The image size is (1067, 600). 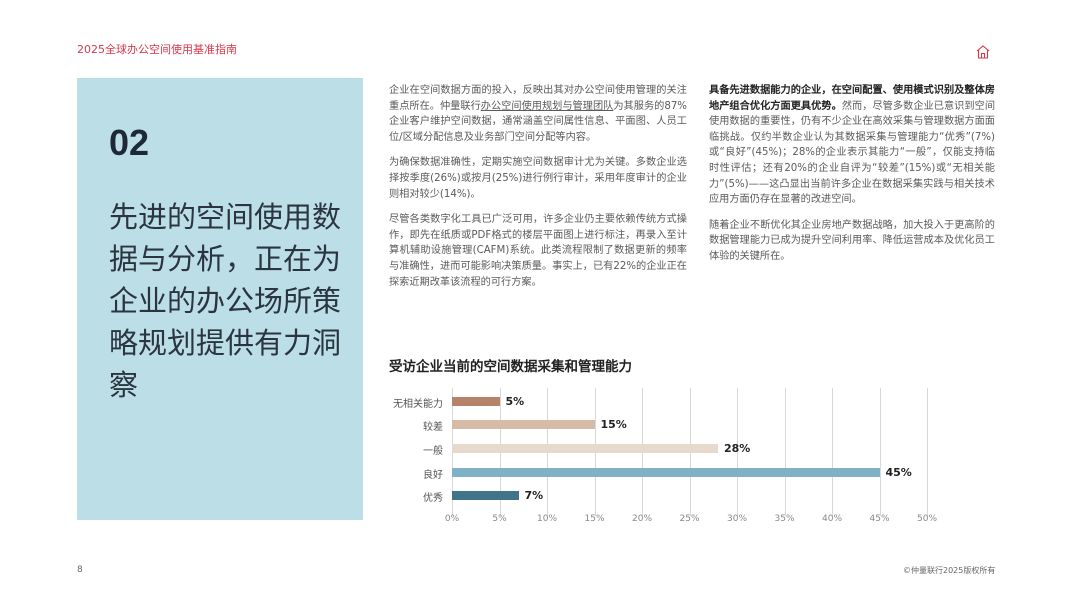 I want to click on value-label: 28%, so click(x=737, y=448).